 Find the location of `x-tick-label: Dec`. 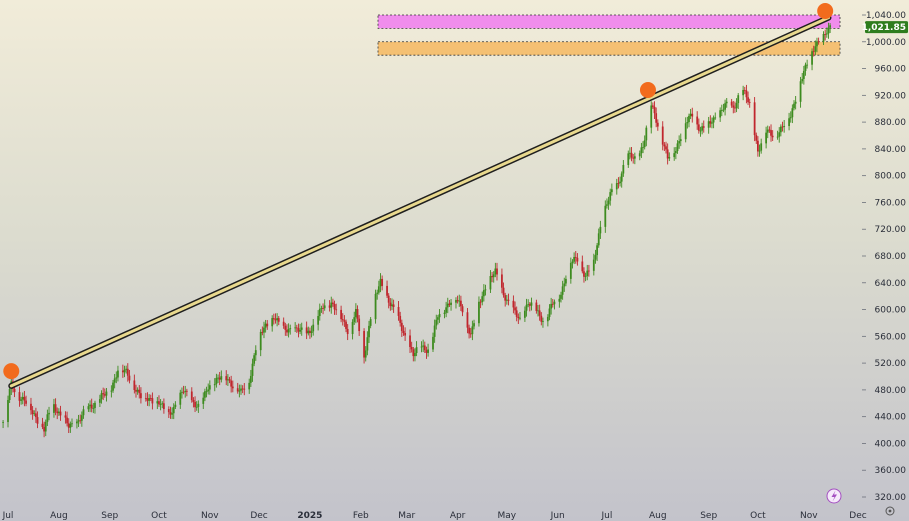

x-tick-label: Dec is located at coordinates (857, 516).